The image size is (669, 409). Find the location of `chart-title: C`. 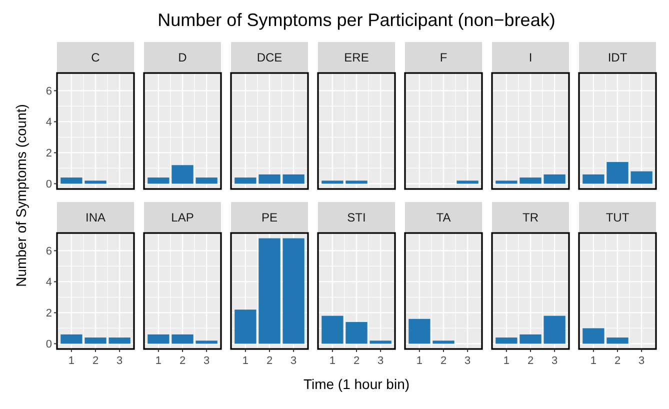

chart-title: C is located at coordinates (95, 57).